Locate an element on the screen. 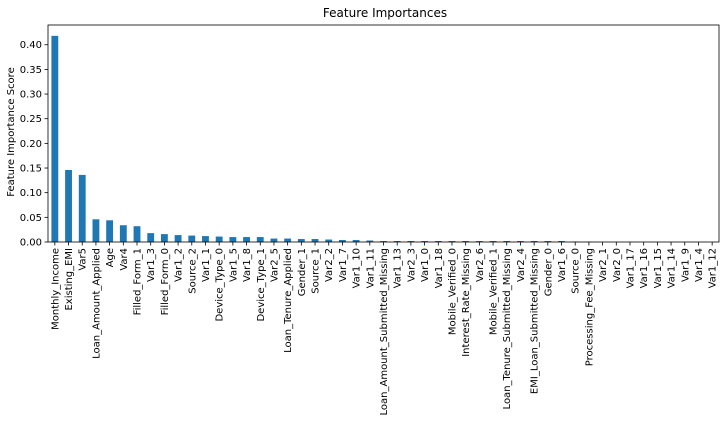 The height and width of the screenshot is (422, 727). chart-title: Feature Importances is located at coordinates (385, 13).